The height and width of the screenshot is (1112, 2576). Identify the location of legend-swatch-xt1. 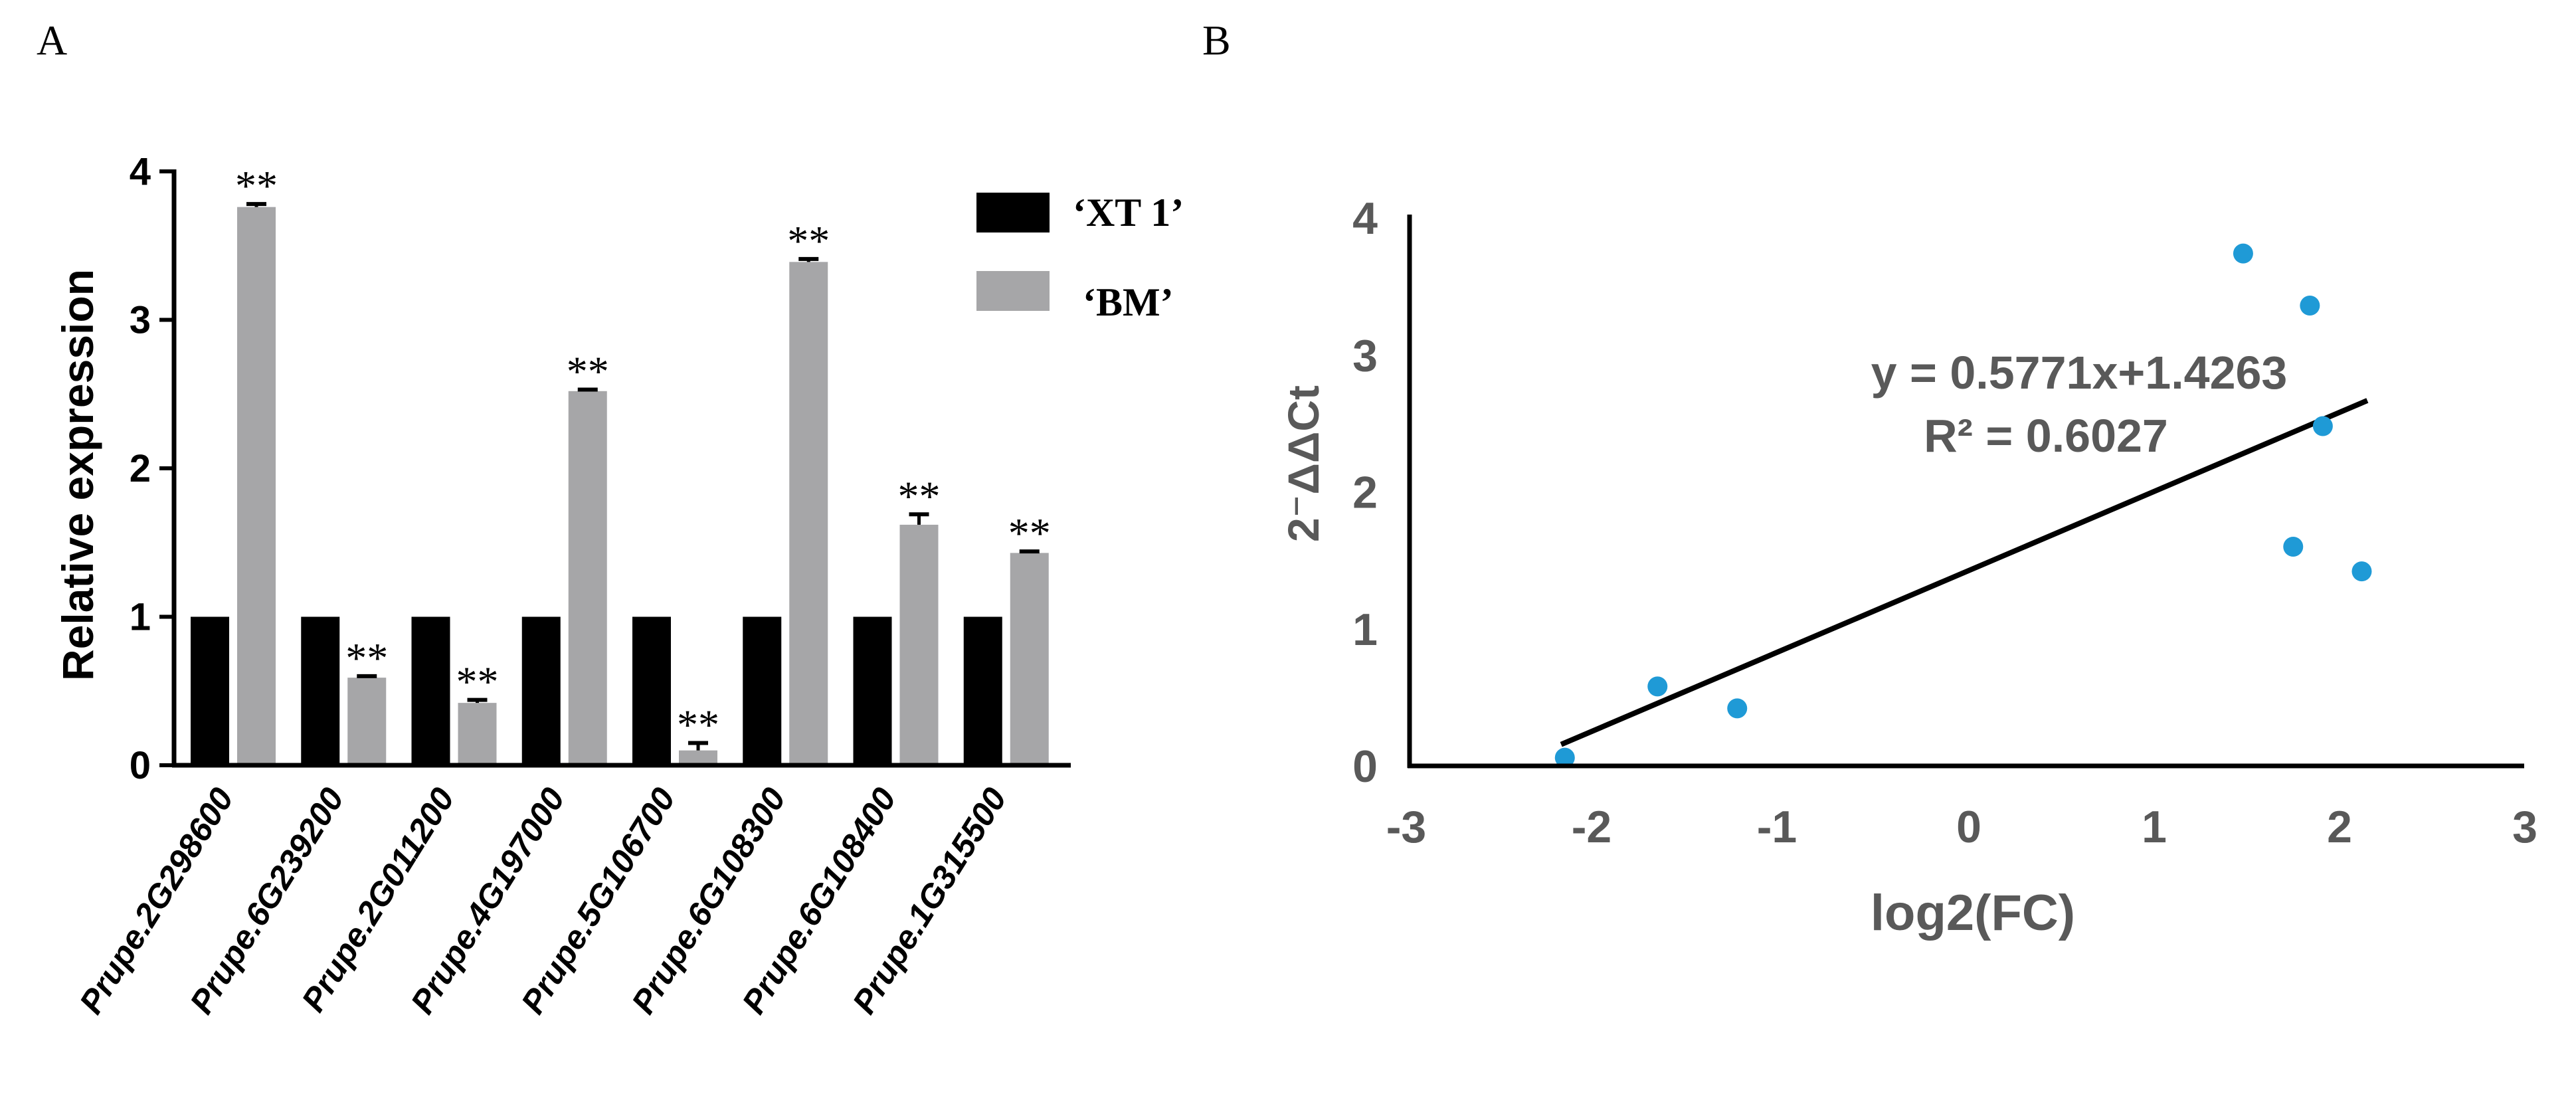
(1013, 212).